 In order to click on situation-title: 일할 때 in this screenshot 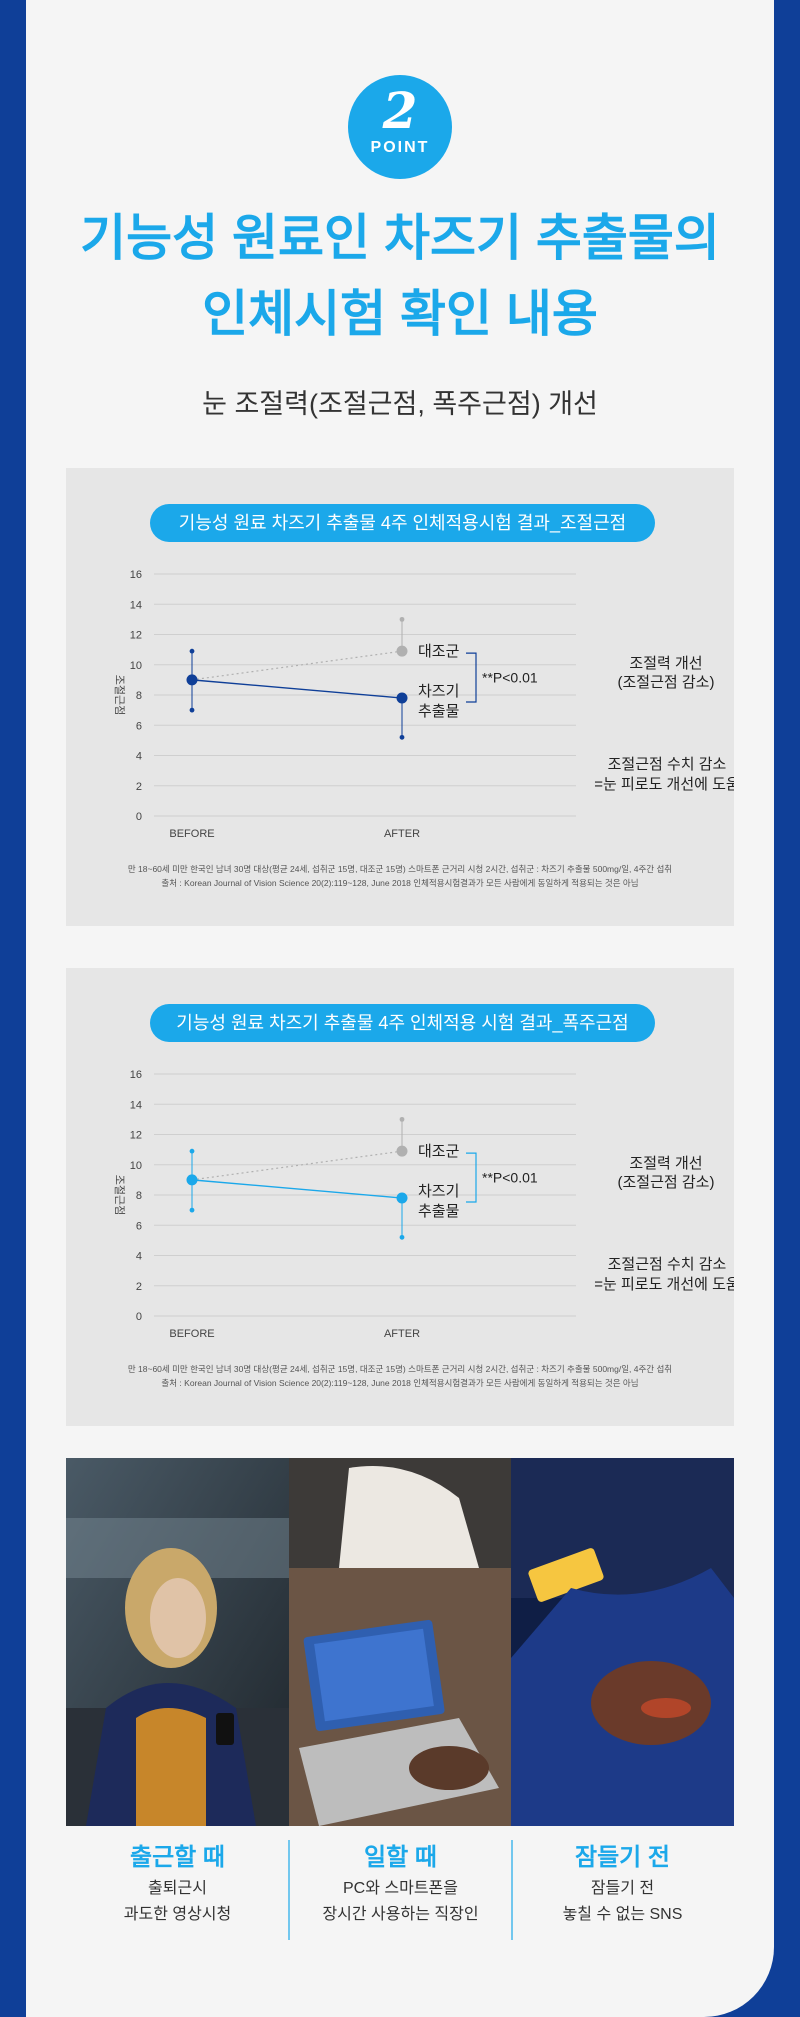, I will do `click(400, 1857)`.